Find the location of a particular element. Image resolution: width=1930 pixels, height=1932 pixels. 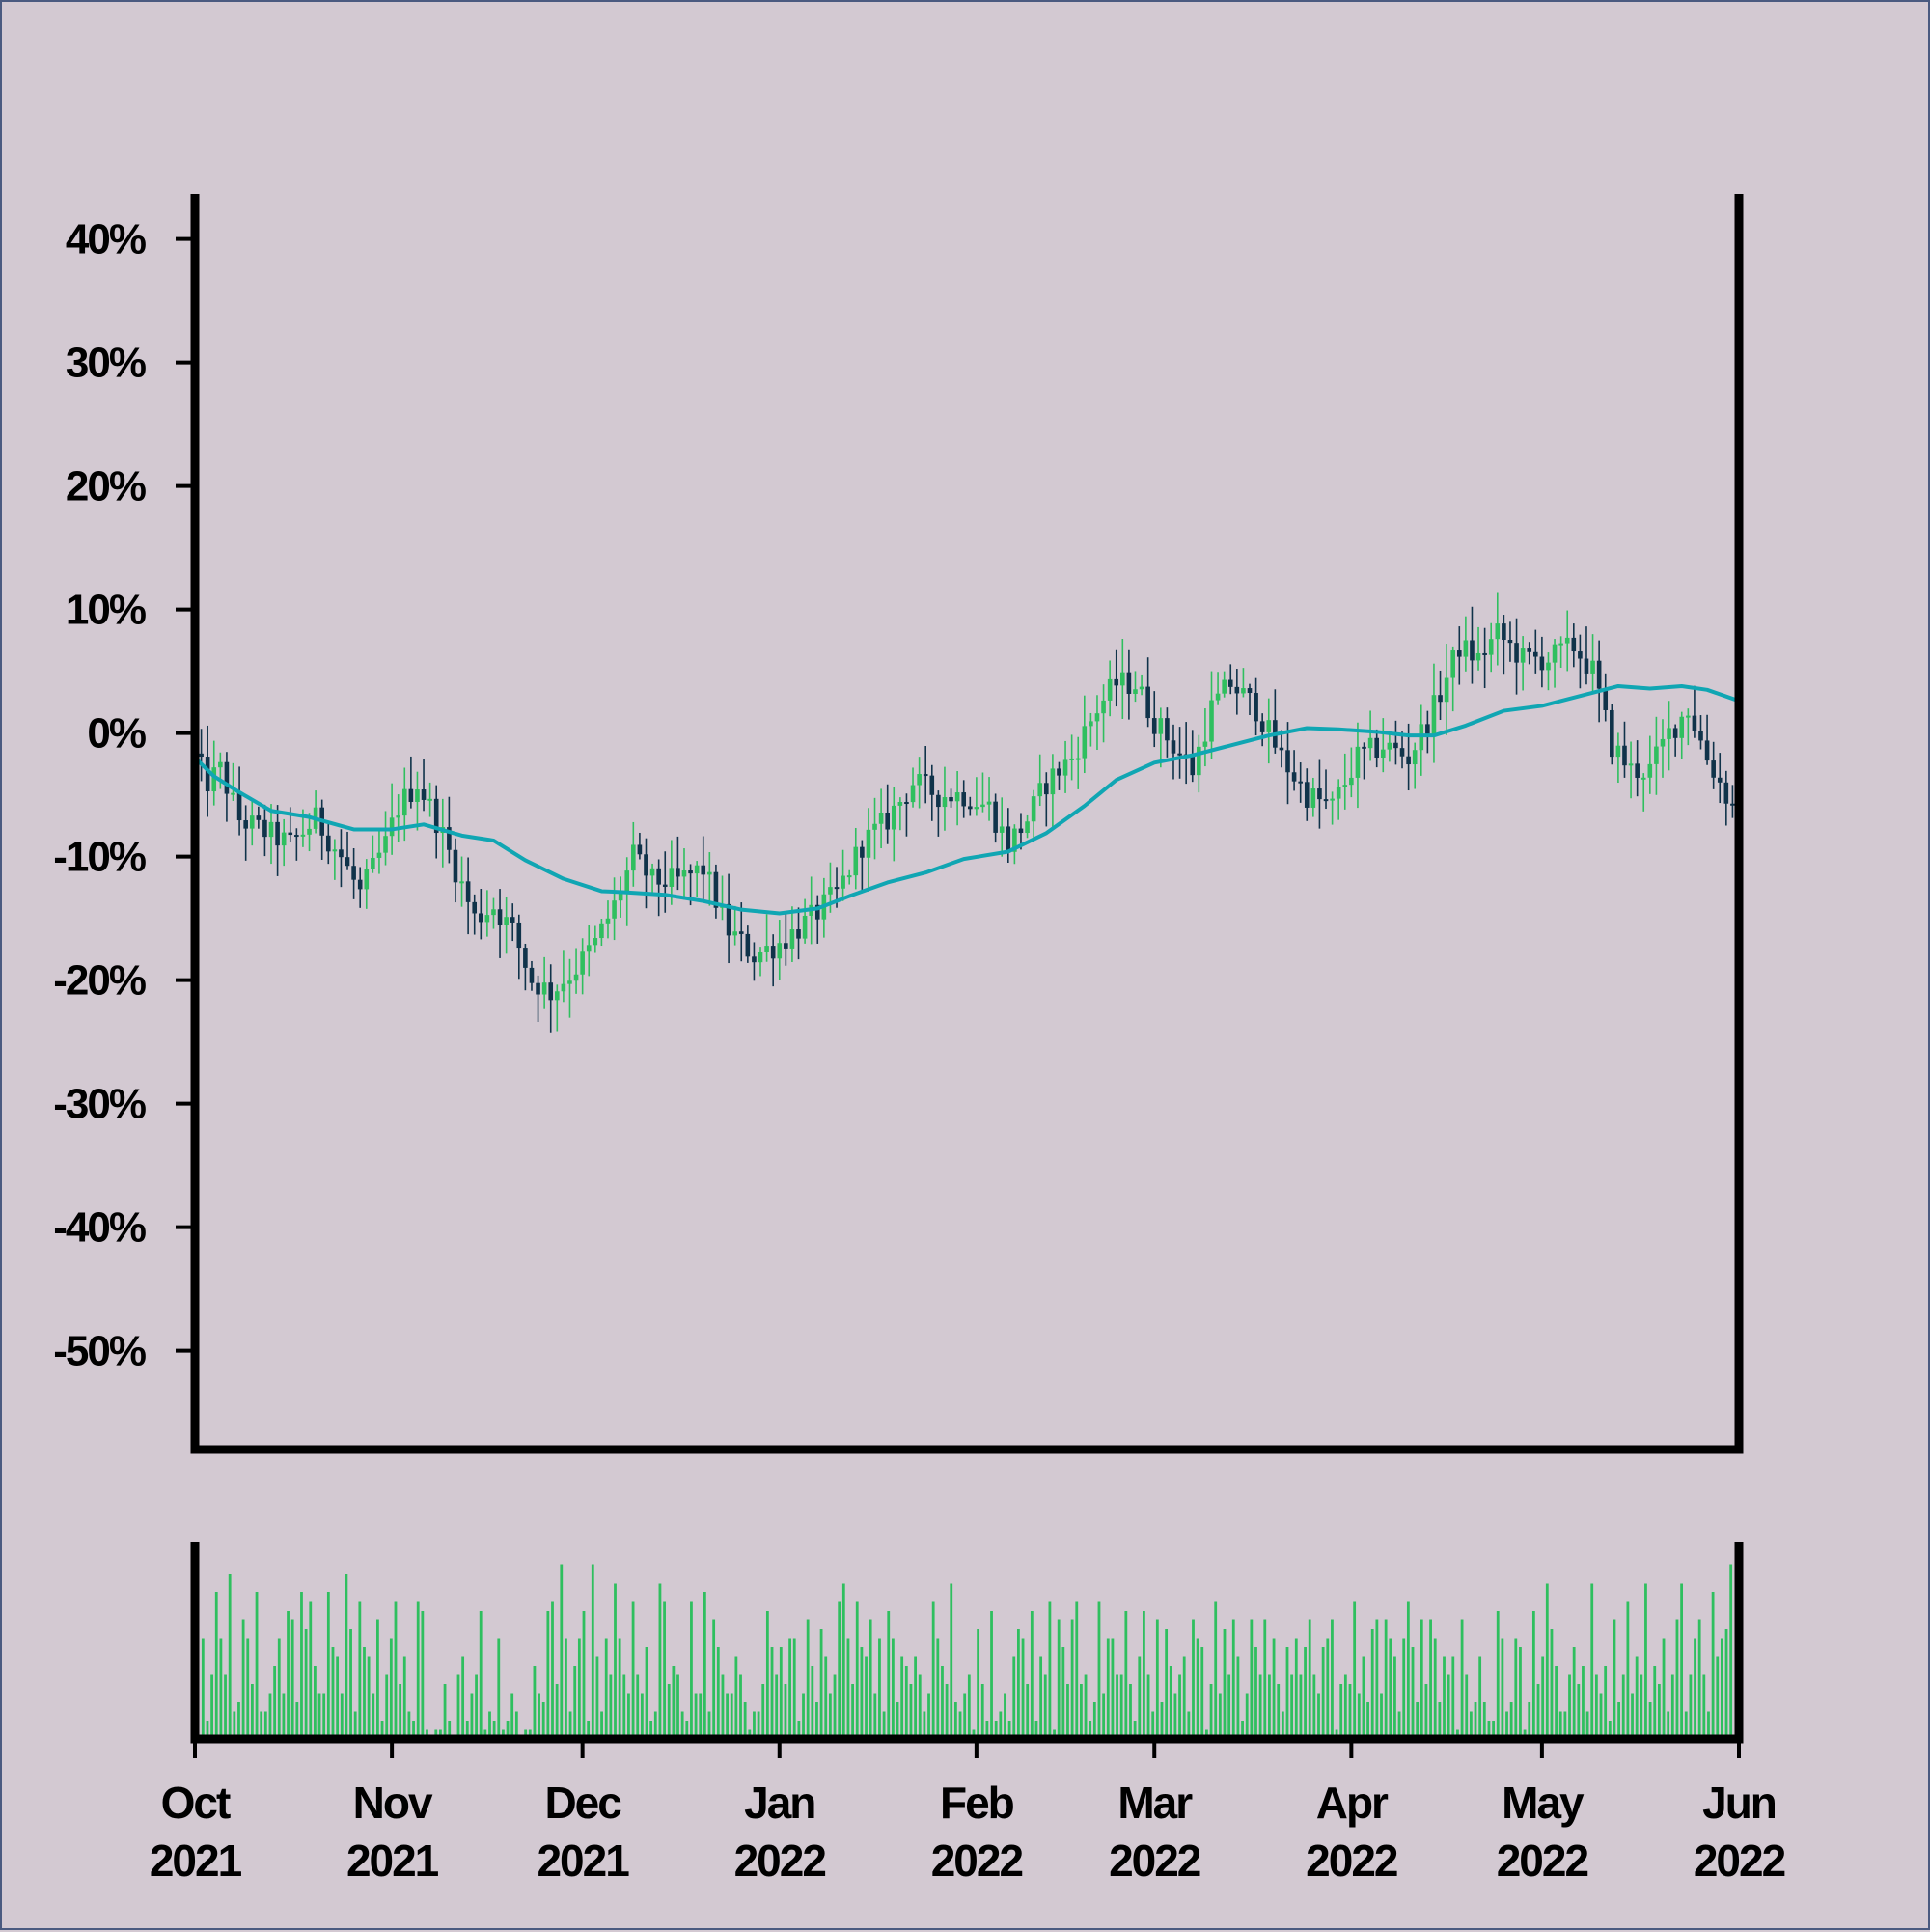

x-tick-label-month: Jun is located at coordinates (1739, 1803).